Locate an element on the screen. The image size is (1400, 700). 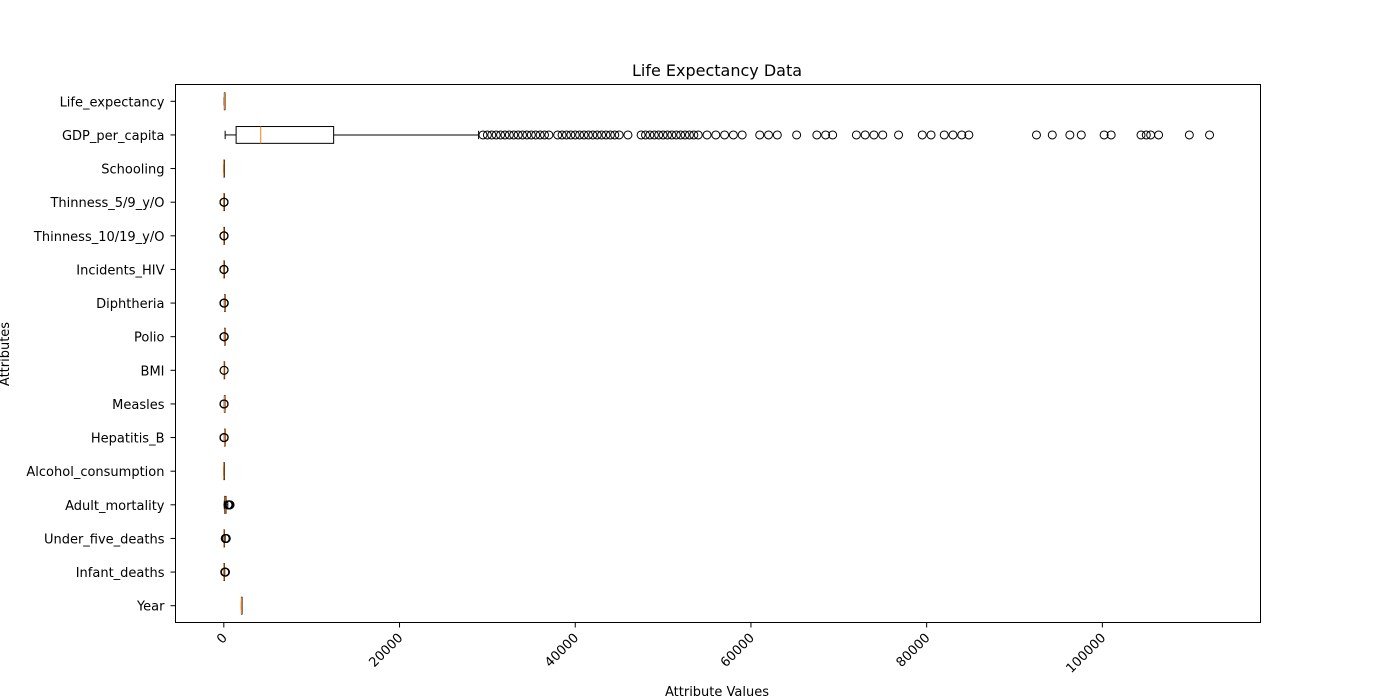
y-tick-label: Diphtheria is located at coordinates (130, 304).